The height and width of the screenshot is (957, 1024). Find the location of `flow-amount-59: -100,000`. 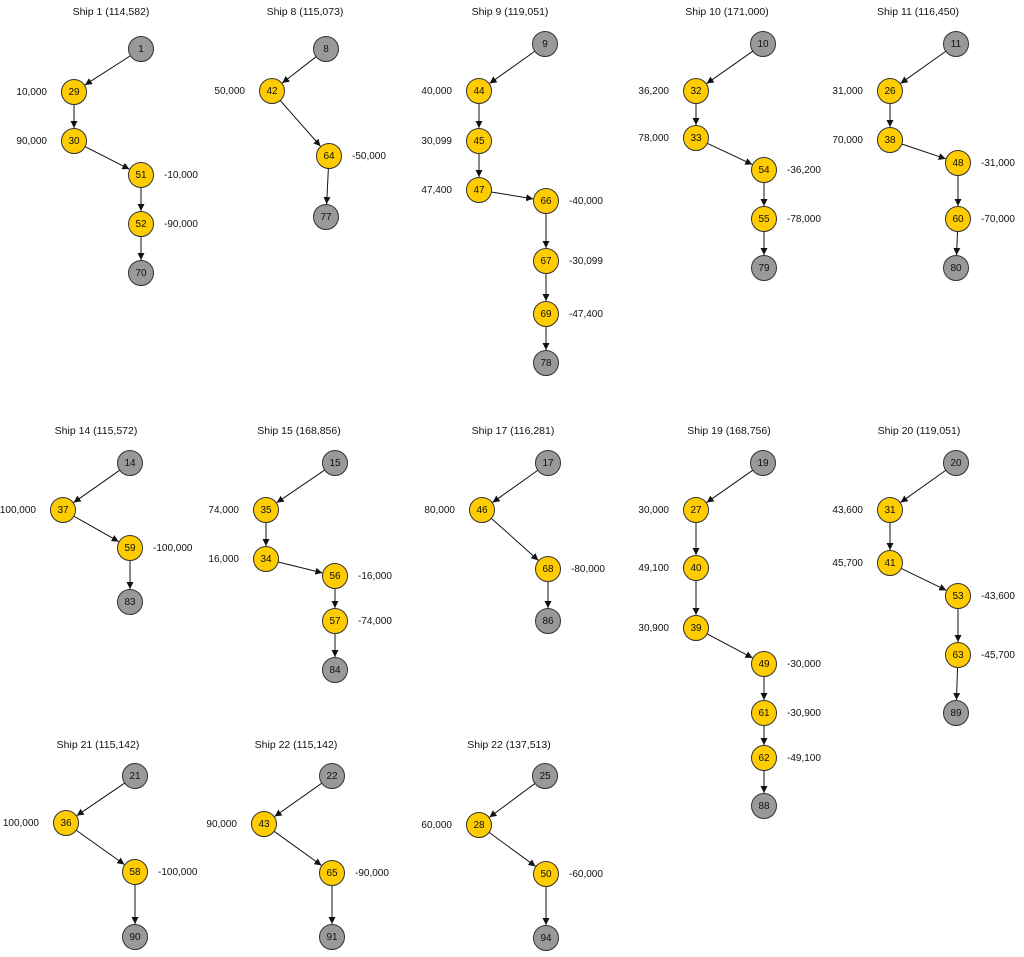

flow-amount-59: -100,000 is located at coordinates (173, 548).